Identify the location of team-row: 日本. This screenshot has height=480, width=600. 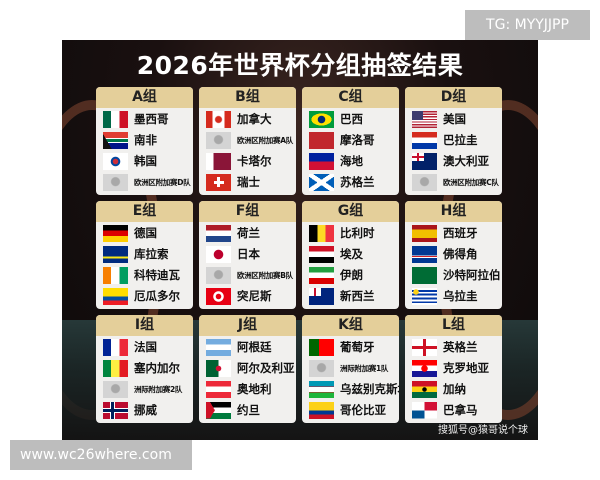
(247, 254).